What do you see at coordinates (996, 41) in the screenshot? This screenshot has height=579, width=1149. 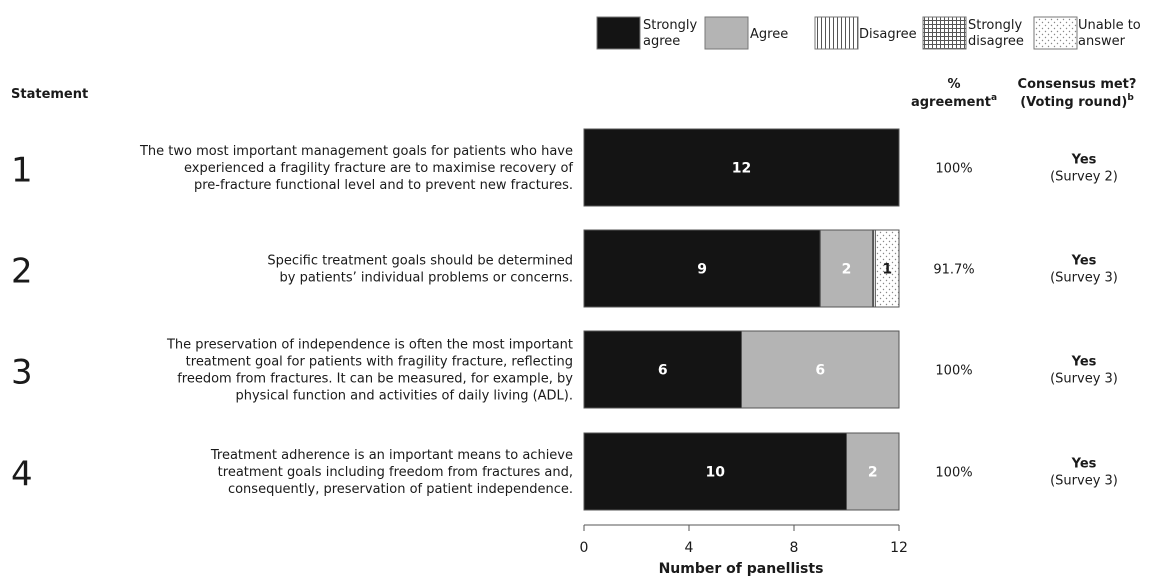 I see `legend-label: disagree` at bounding box center [996, 41].